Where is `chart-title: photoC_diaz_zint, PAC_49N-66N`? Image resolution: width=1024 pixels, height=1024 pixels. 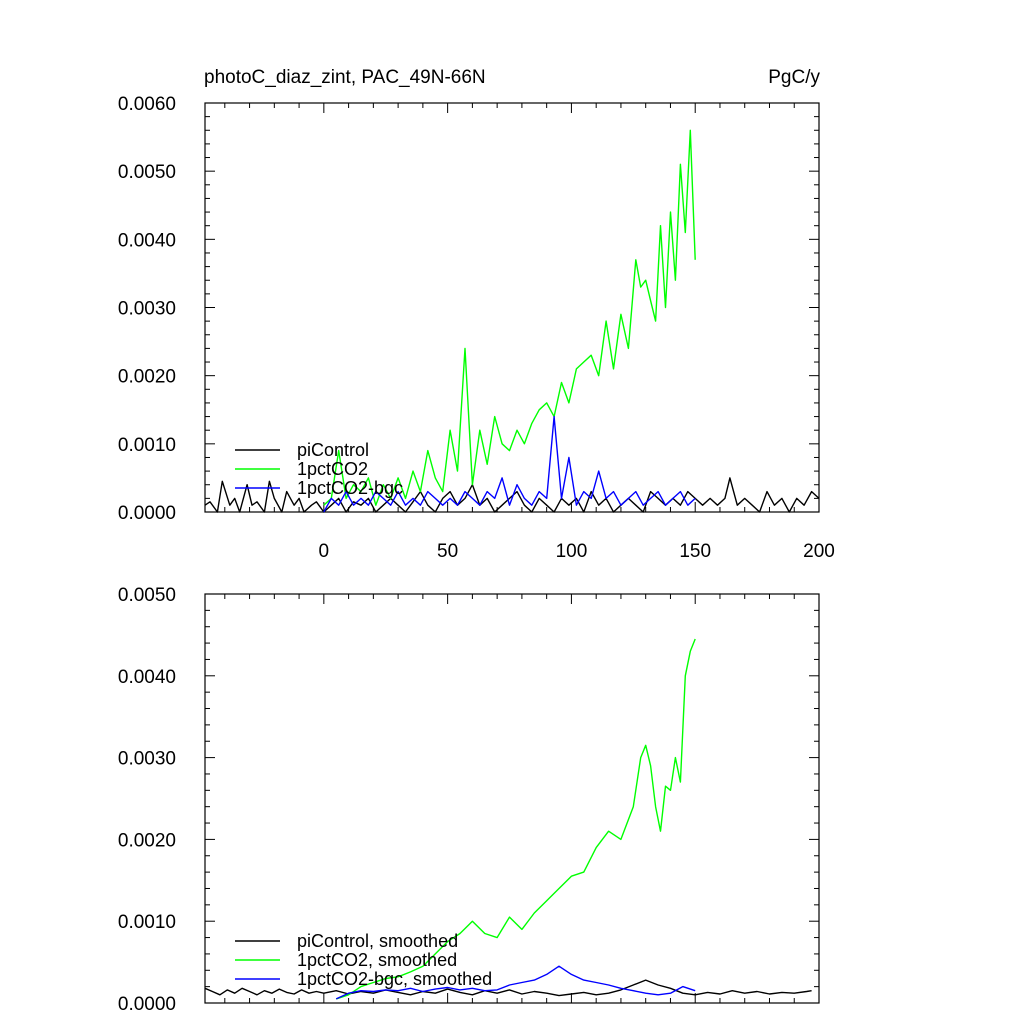 chart-title: photoC_diaz_zint, PAC_49N-66N is located at coordinates (345, 77).